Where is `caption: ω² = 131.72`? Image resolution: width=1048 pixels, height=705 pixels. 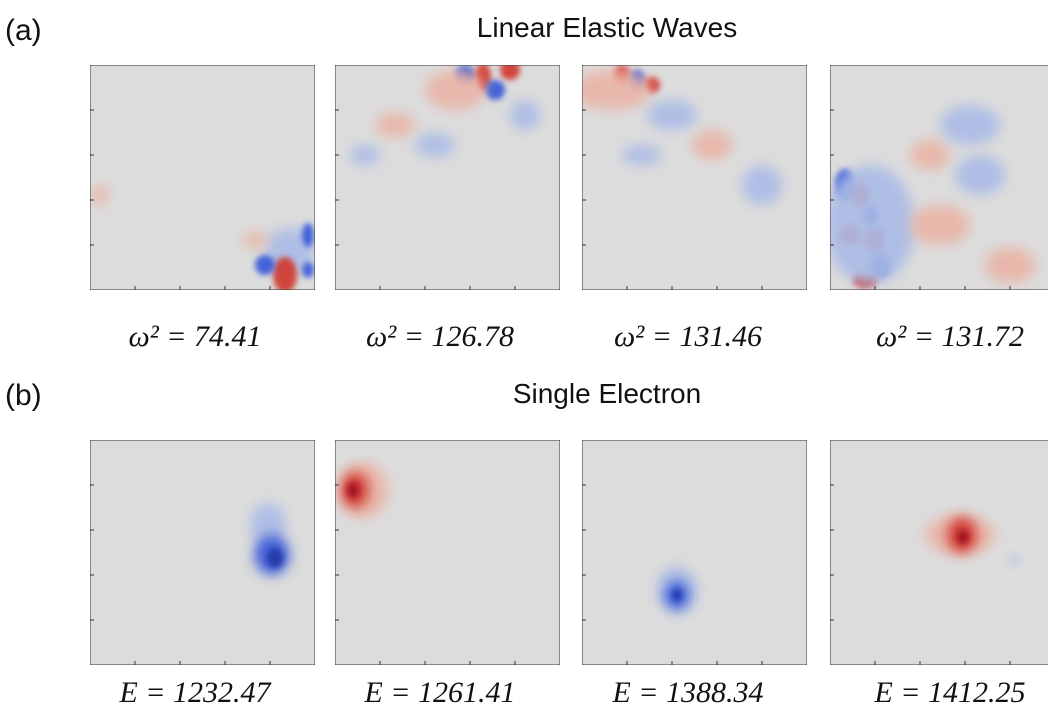 caption: ω² = 131.72 is located at coordinates (950, 336).